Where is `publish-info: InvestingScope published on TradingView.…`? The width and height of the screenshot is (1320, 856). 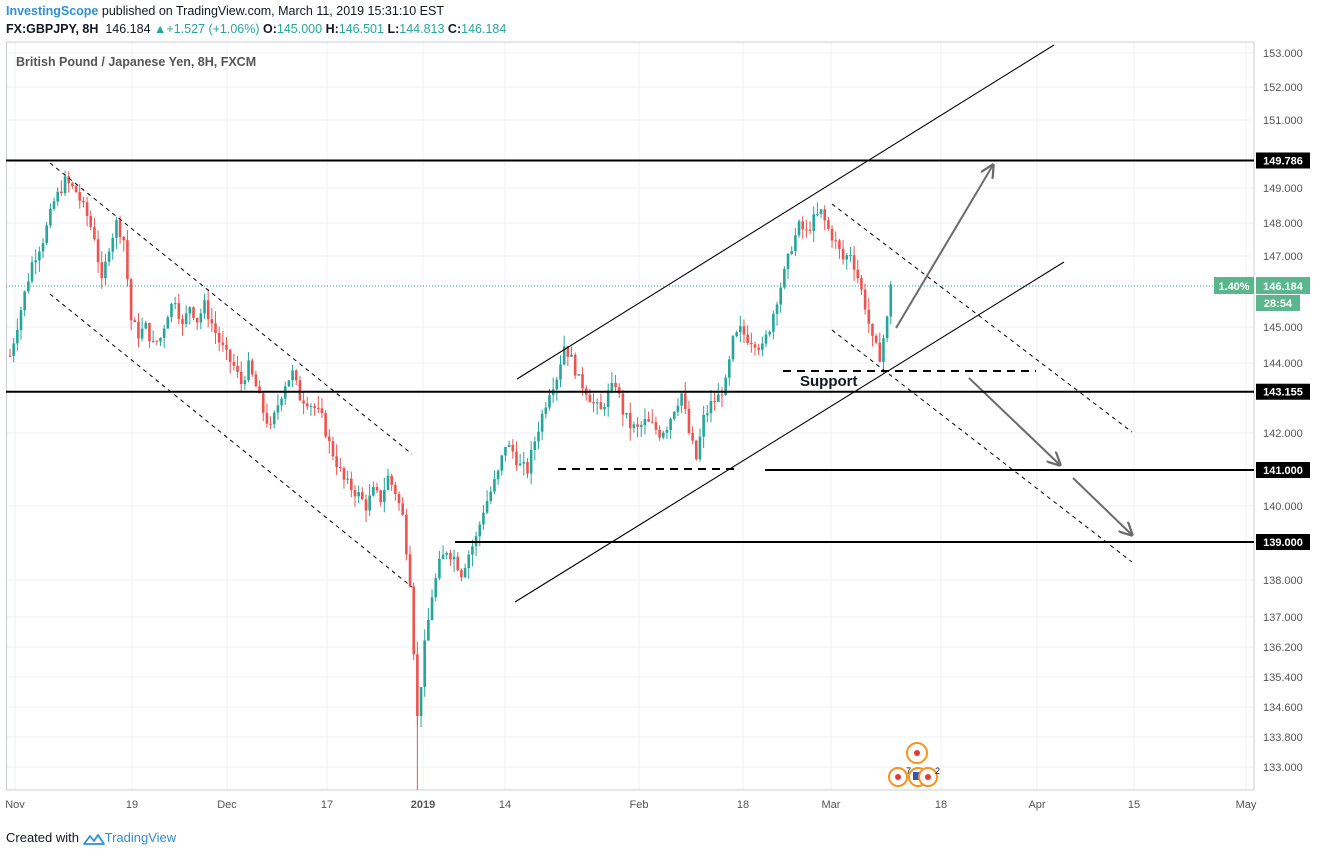
publish-info: InvestingScope published on TradingView.… is located at coordinates (225, 11).